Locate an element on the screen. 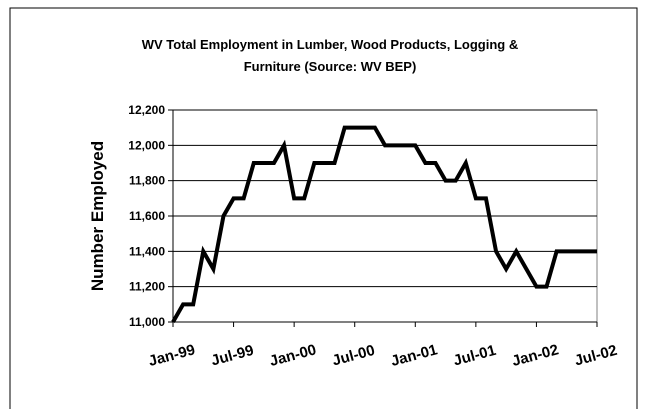 This screenshot has height=409, width=647. y-tick-label: 11,600 is located at coordinates (147, 216).